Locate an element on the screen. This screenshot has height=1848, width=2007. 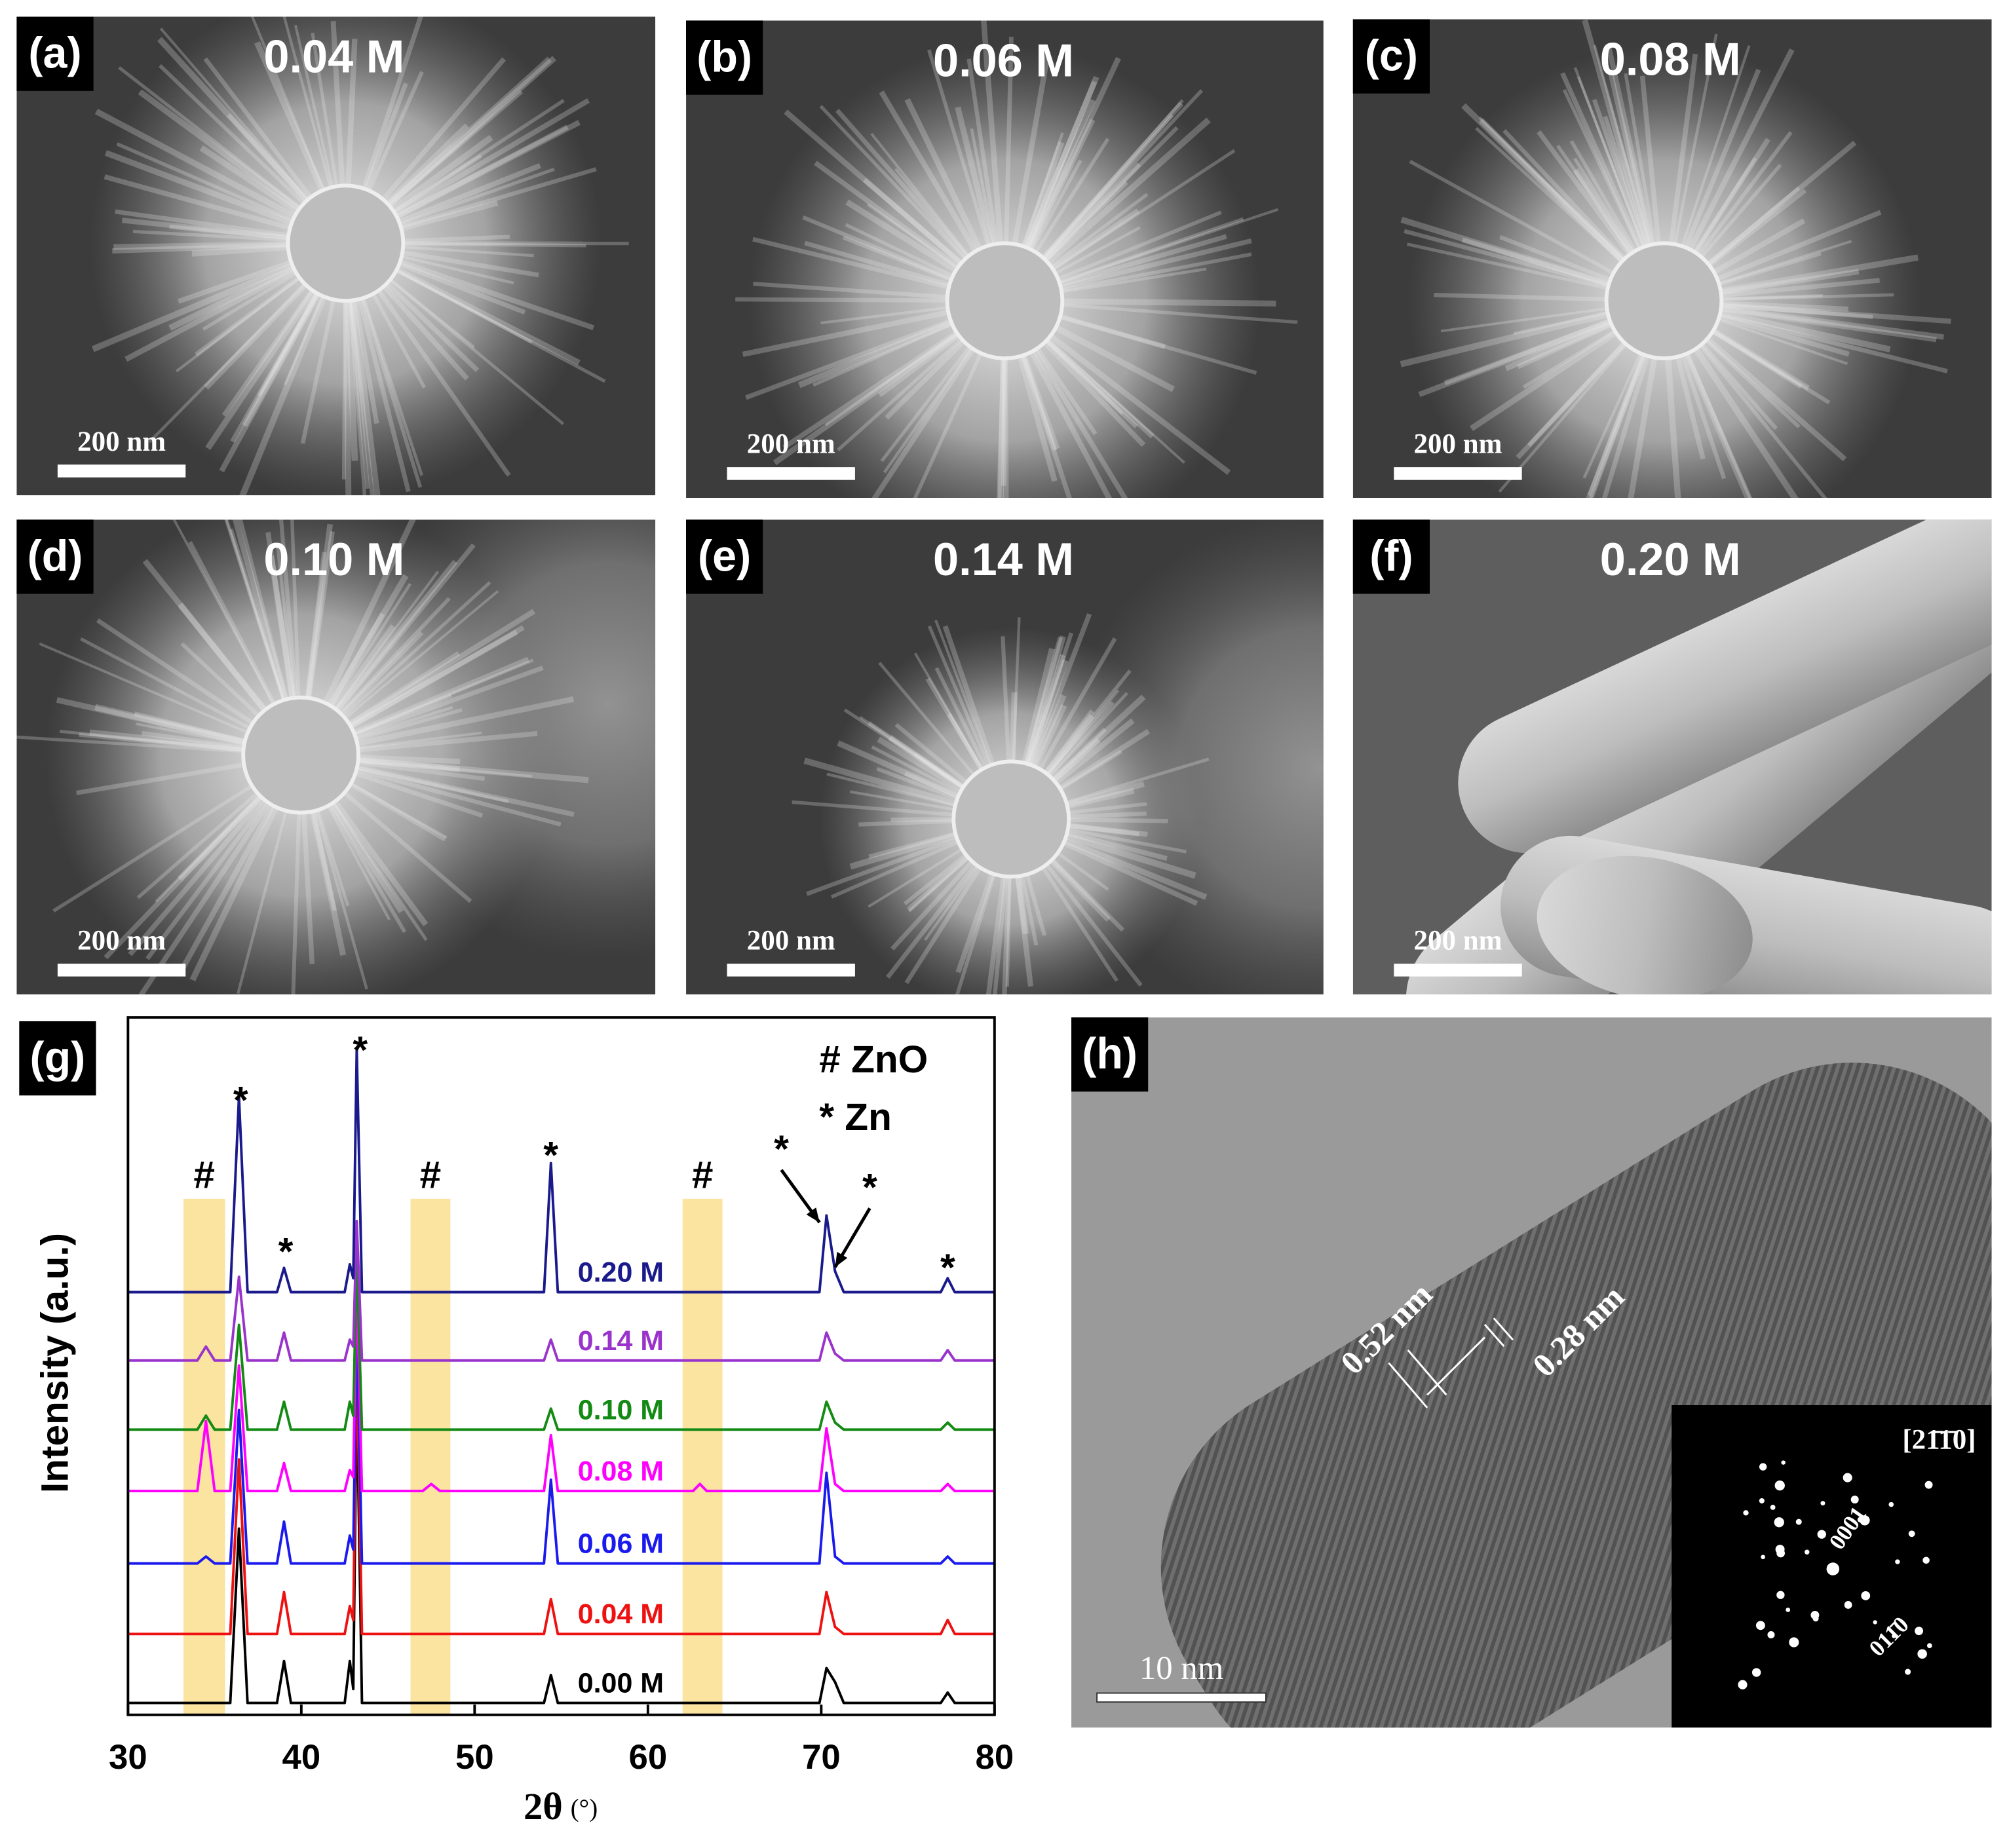
zone-axis: [21̄1̄0] is located at coordinates (1939, 1440).